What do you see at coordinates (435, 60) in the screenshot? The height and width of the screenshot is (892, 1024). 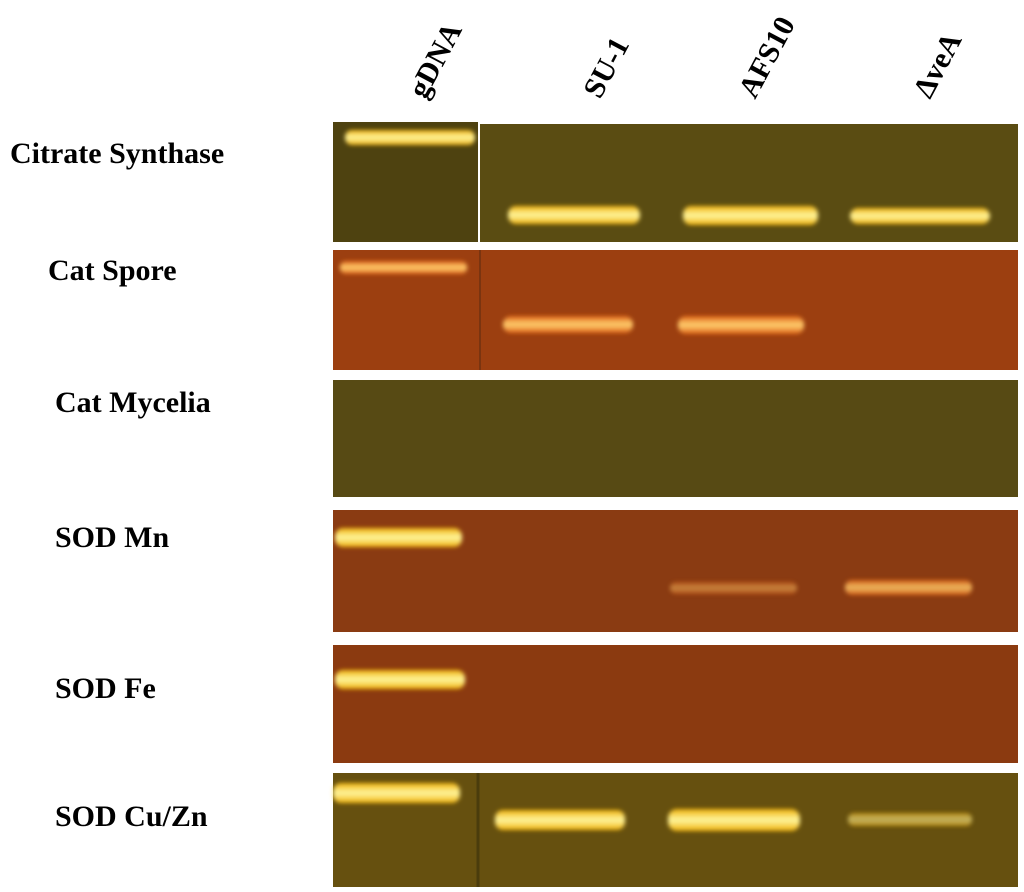 I see `column-label: gDNA` at bounding box center [435, 60].